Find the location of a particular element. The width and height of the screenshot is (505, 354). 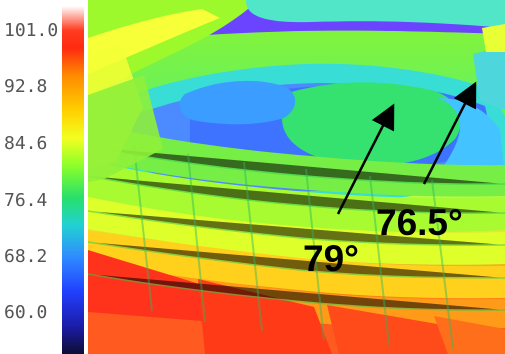

scale-label-68: 68.2 is located at coordinates (26, 256).